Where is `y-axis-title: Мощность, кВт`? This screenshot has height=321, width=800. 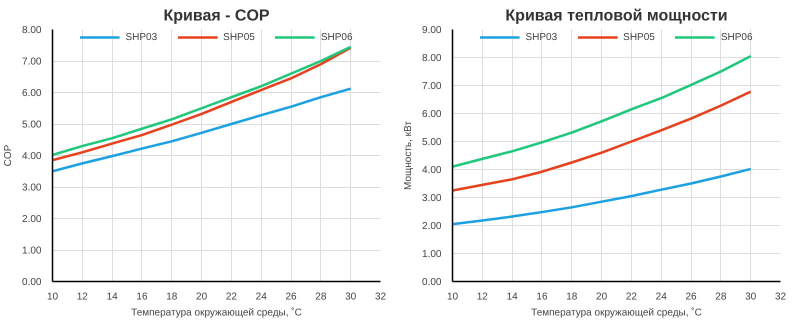 y-axis-title: Мощность, кВт is located at coordinates (408, 155).